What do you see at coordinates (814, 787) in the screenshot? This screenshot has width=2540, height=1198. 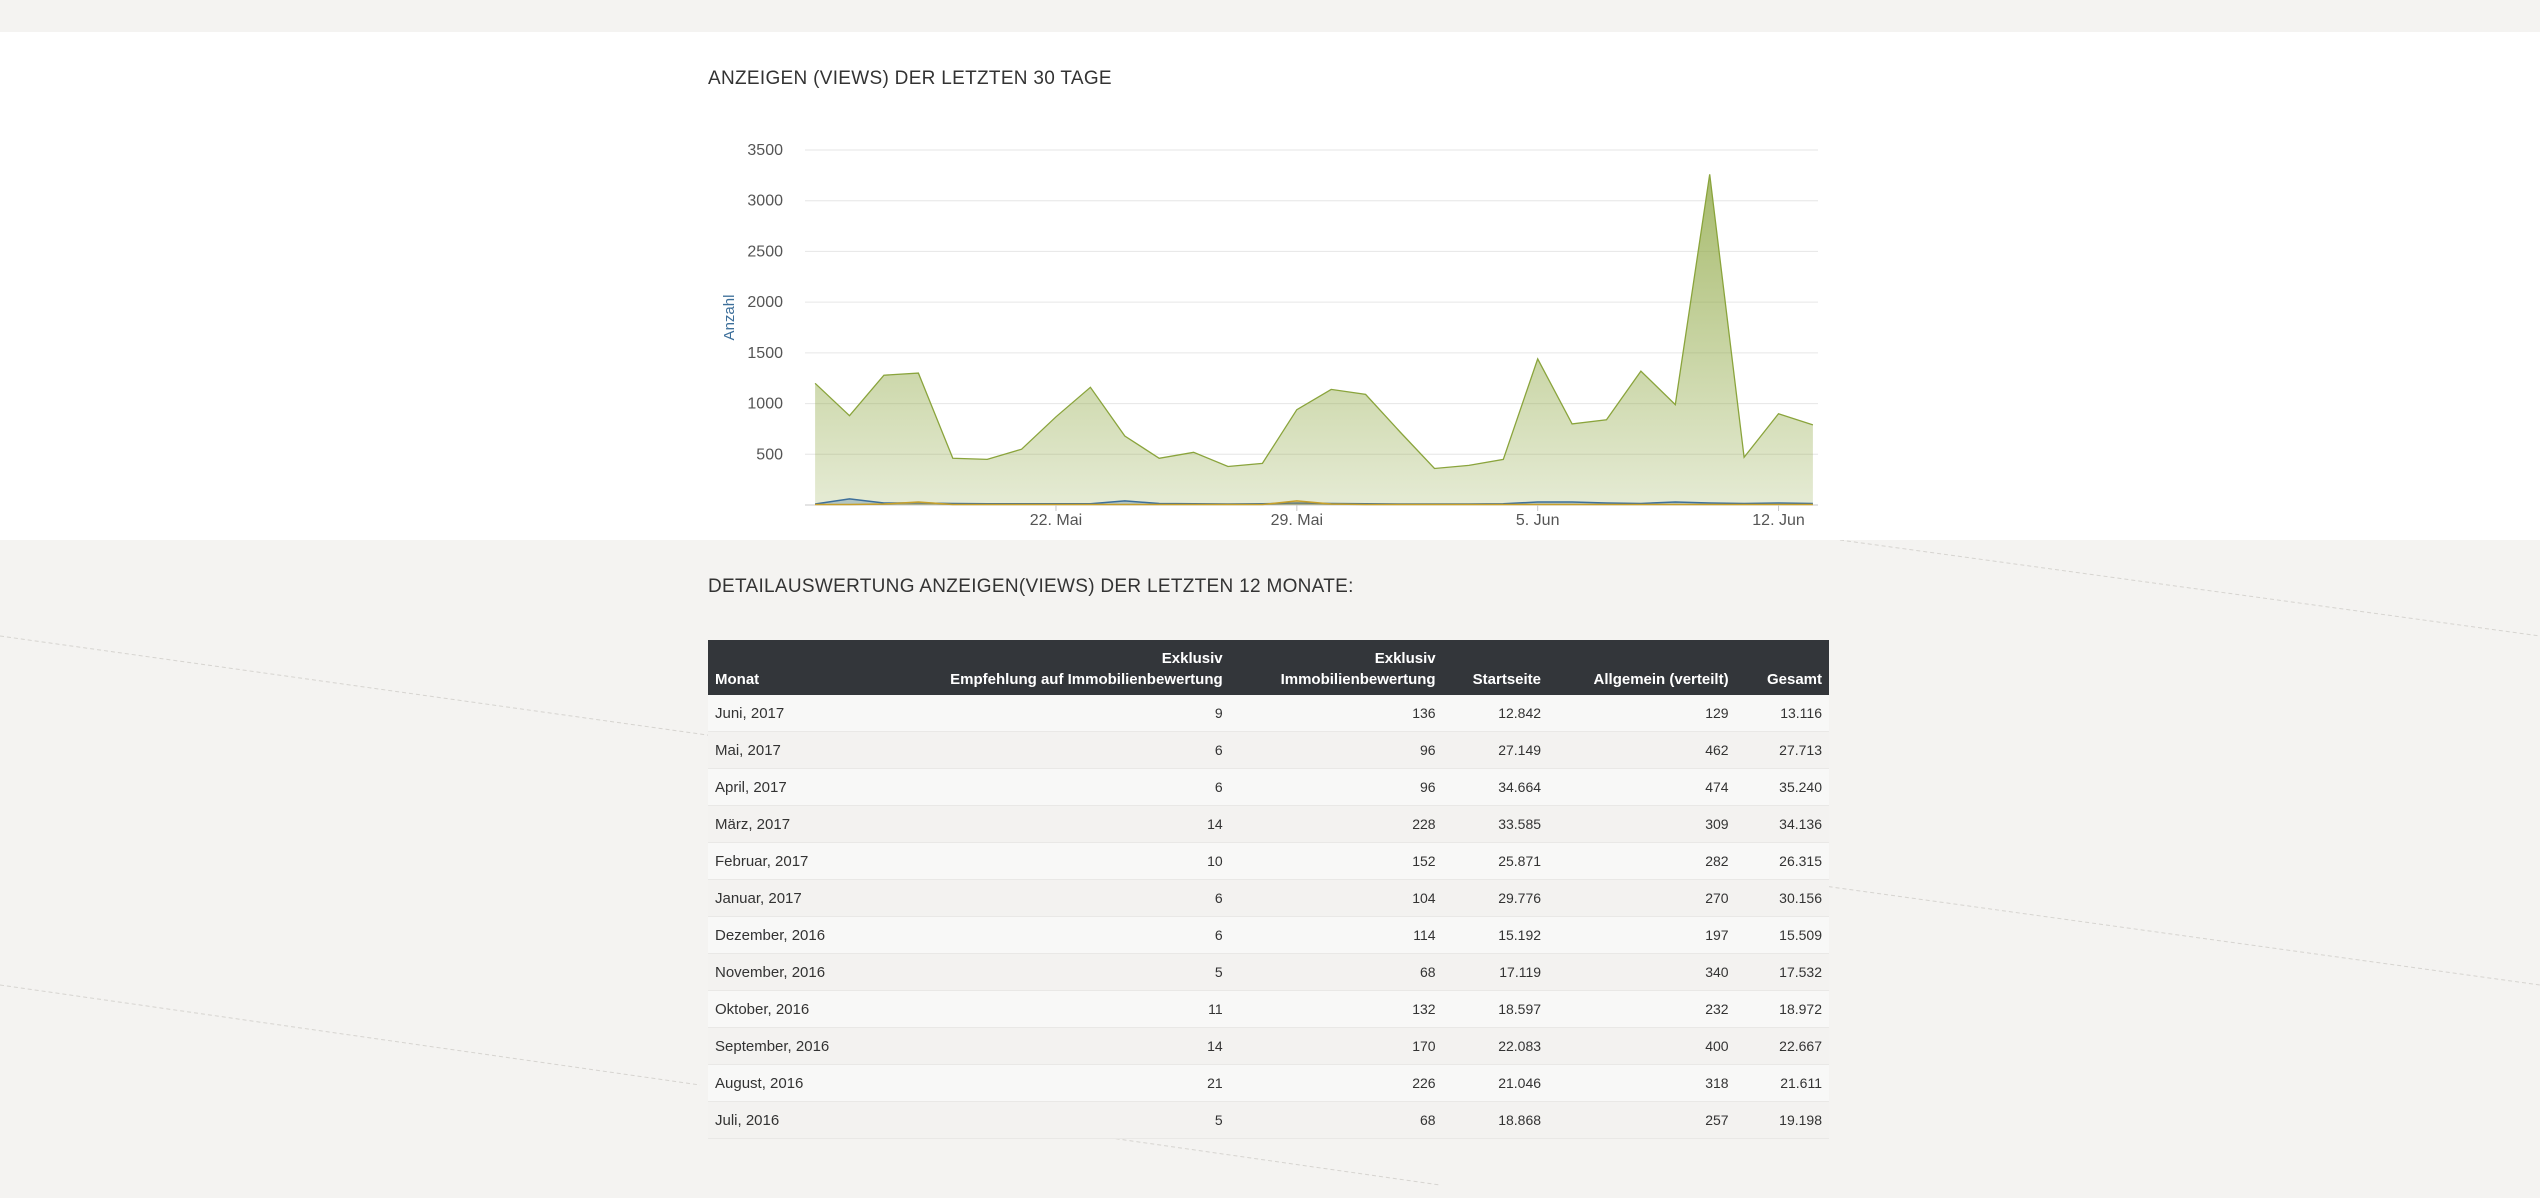 I see `cell-monat: April, 2017` at bounding box center [814, 787].